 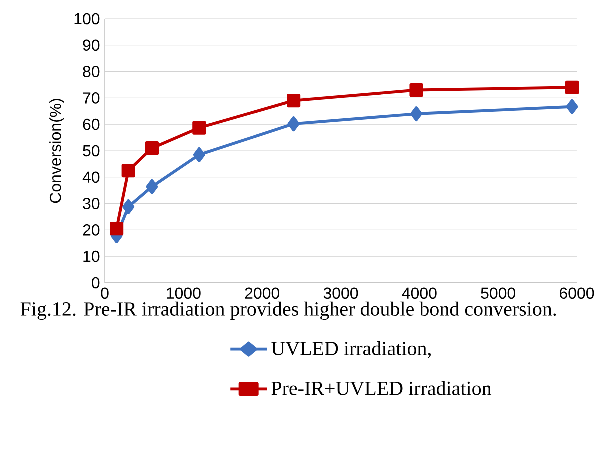 What do you see at coordinates (87, 19) in the screenshot?
I see `y-tick-label: 100` at bounding box center [87, 19].